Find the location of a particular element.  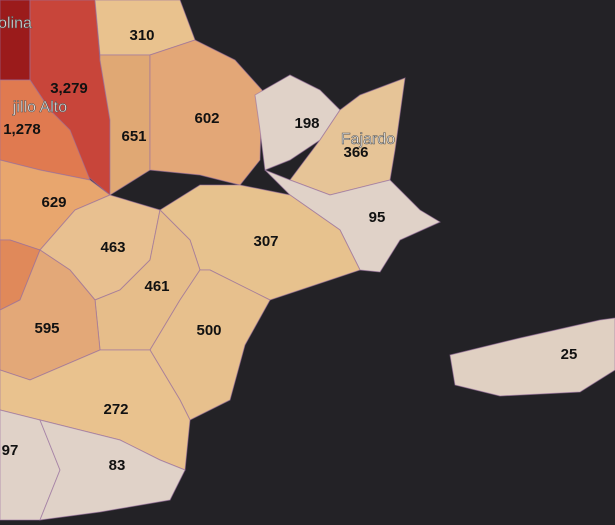

value-label: 651 is located at coordinates (133, 136).